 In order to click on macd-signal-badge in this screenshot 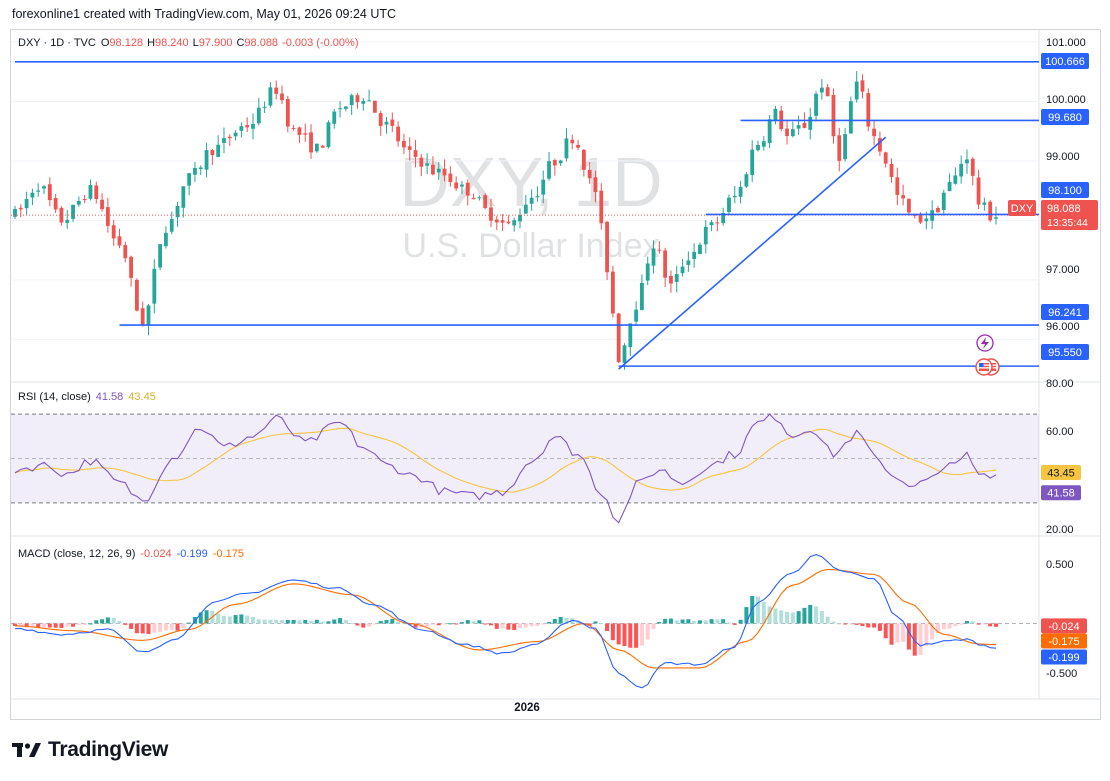, I will do `click(1064, 641)`.